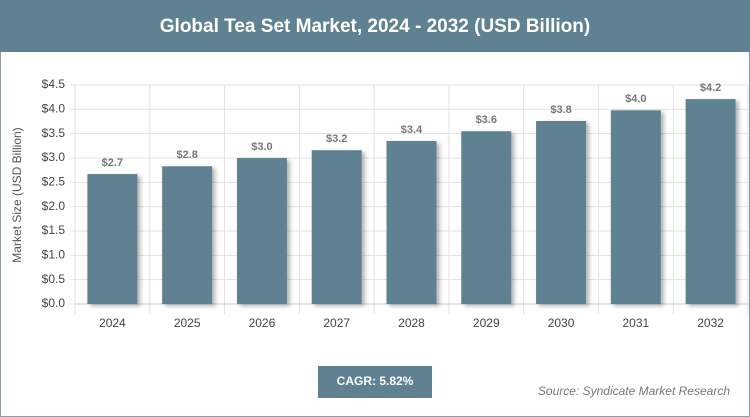 The width and height of the screenshot is (750, 417). What do you see at coordinates (486, 323) in the screenshot?
I see `x-tick-label: 2029` at bounding box center [486, 323].